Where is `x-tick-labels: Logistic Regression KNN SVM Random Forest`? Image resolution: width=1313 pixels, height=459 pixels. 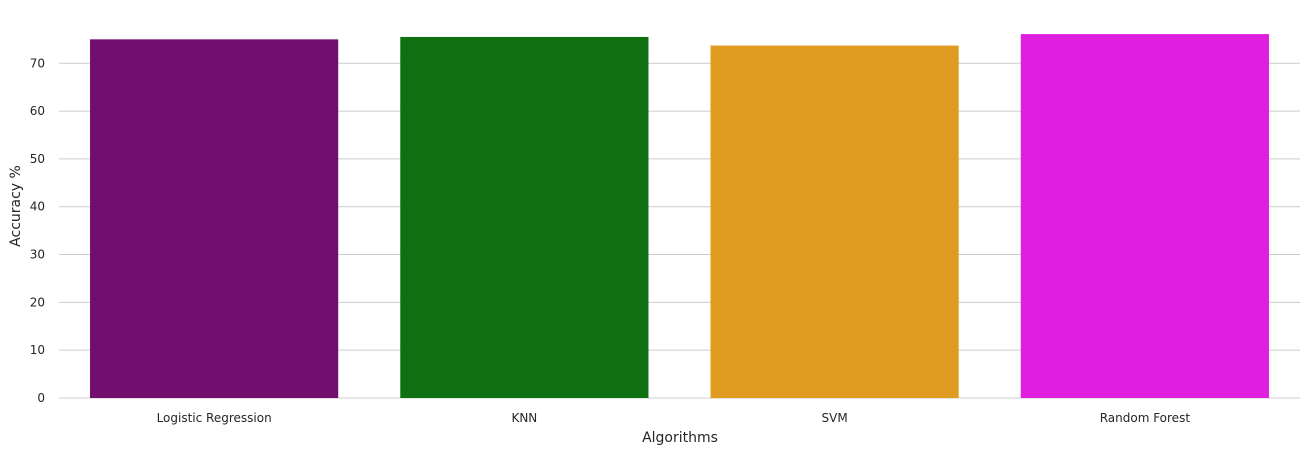 x-tick-labels: Logistic Regression KNN SVM Random Forest is located at coordinates (674, 418).